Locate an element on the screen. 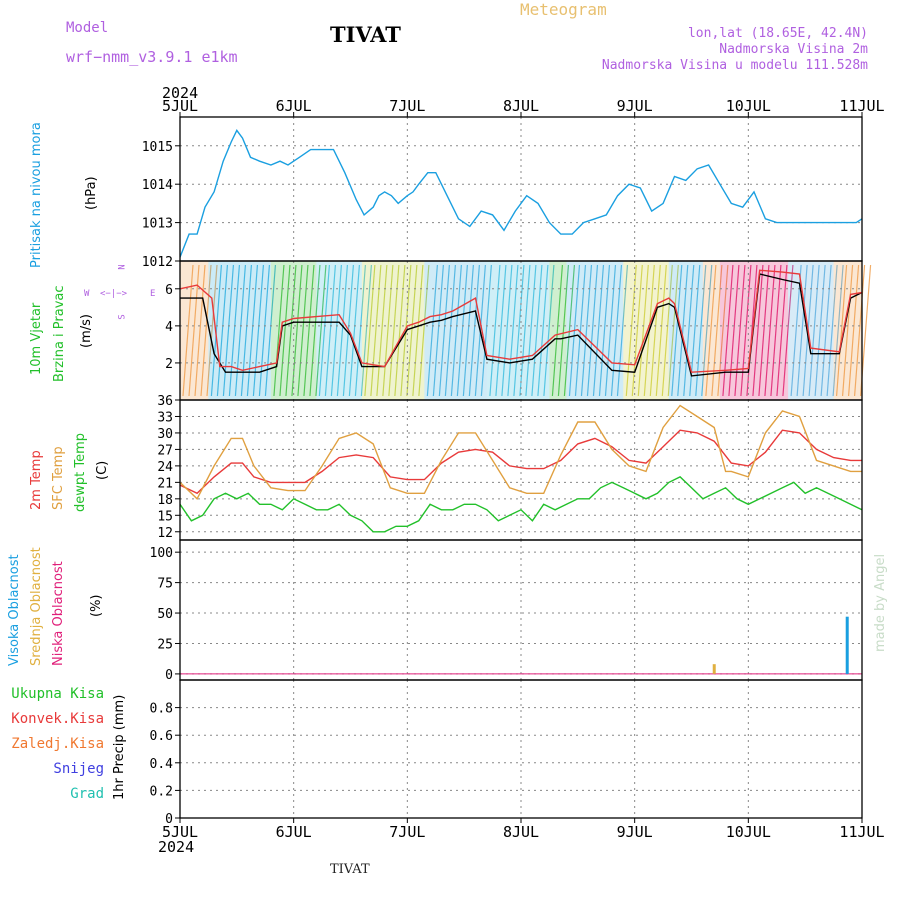 This screenshot has height=900, width=900. temp2m-line is located at coordinates (520, 462).